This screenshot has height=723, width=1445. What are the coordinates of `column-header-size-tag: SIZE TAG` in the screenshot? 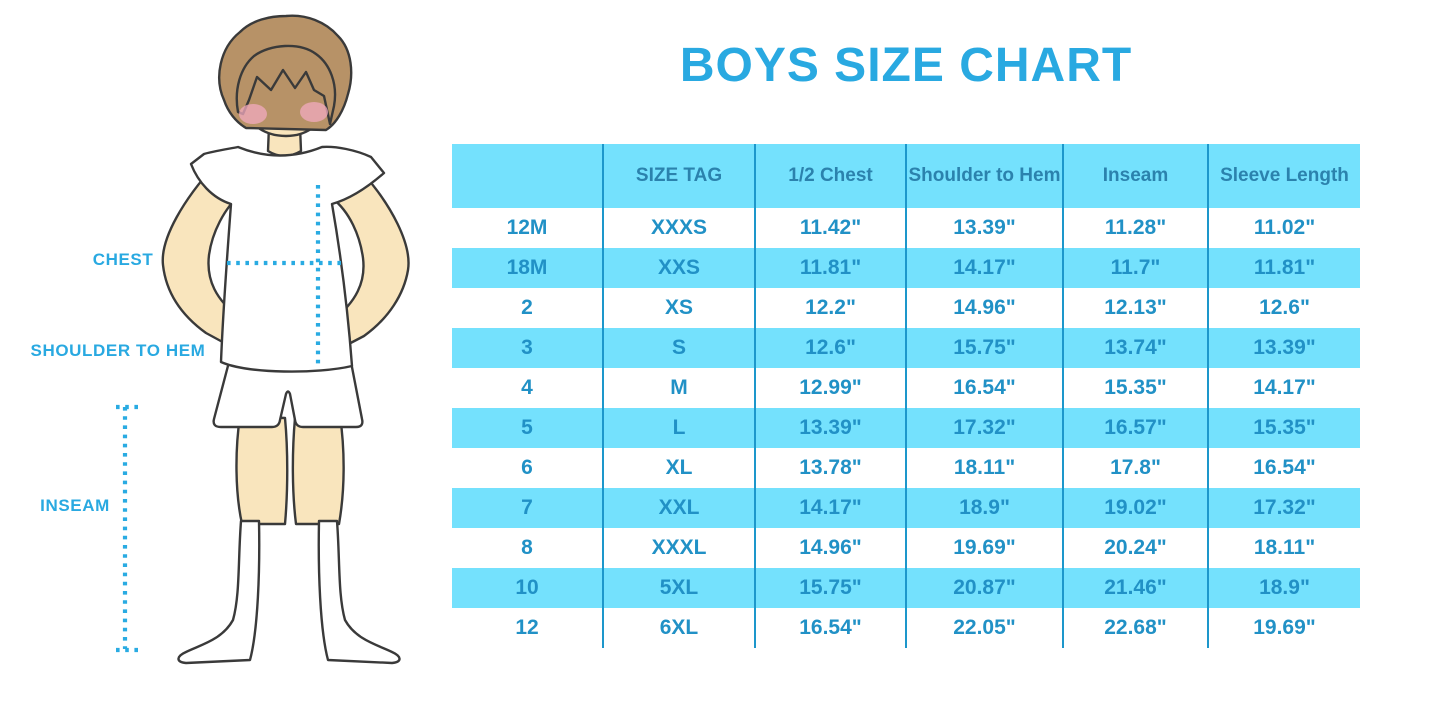 It's located at (678, 176).